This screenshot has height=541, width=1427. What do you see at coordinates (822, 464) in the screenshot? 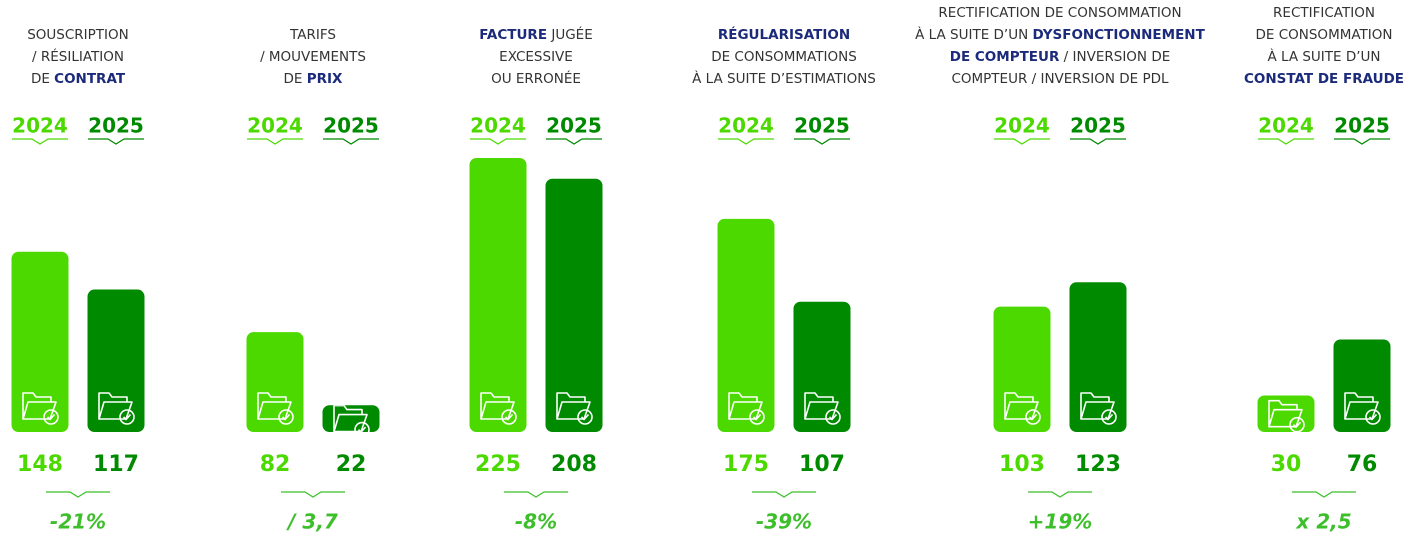
I see `value-label: 107` at bounding box center [822, 464].